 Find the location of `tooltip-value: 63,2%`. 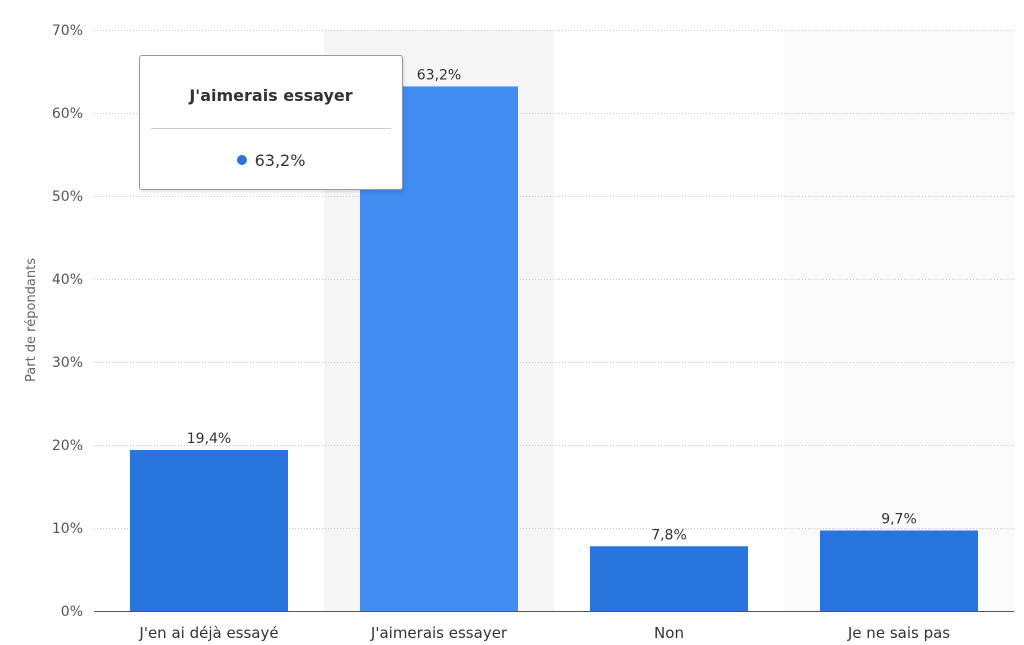

tooltip-value: 63,2% is located at coordinates (280, 160).